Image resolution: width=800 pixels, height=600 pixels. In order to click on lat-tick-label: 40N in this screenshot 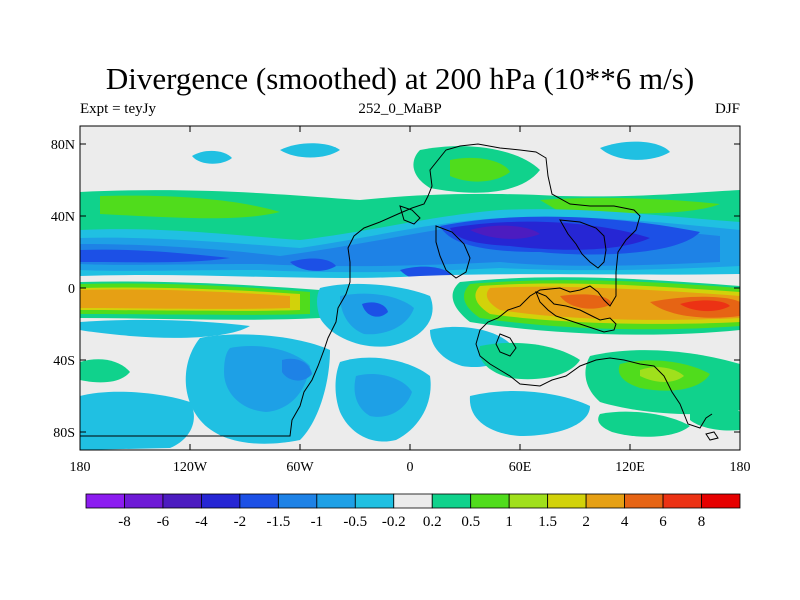, I will do `click(63, 217)`.